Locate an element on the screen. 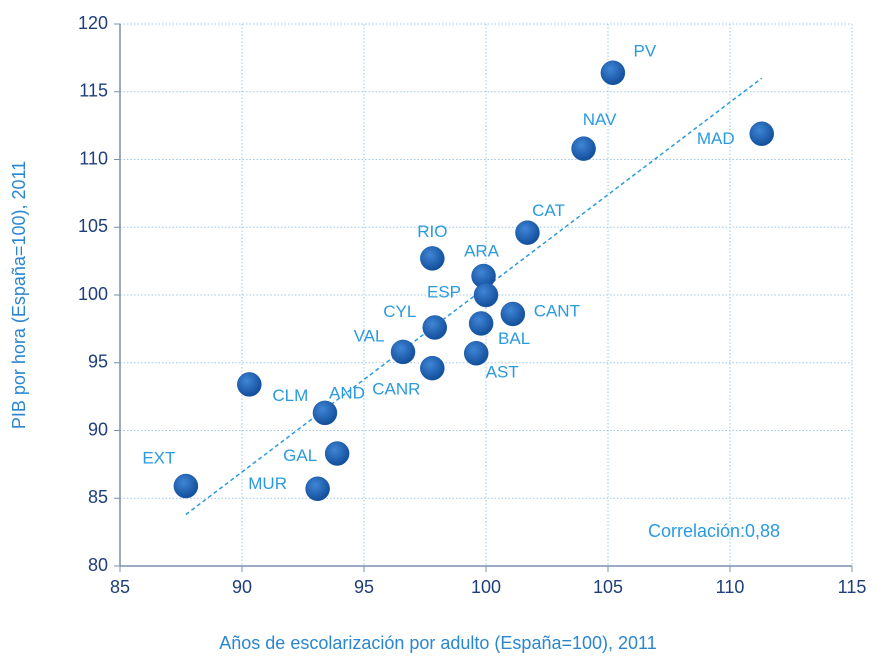  point-label: EXT is located at coordinates (158, 458).